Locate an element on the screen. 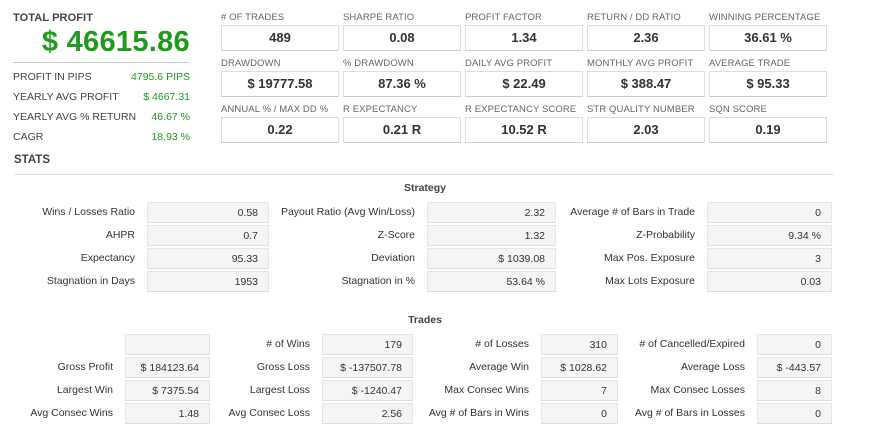  stat-label: Average # of Bars in Trade is located at coordinates (632, 212).